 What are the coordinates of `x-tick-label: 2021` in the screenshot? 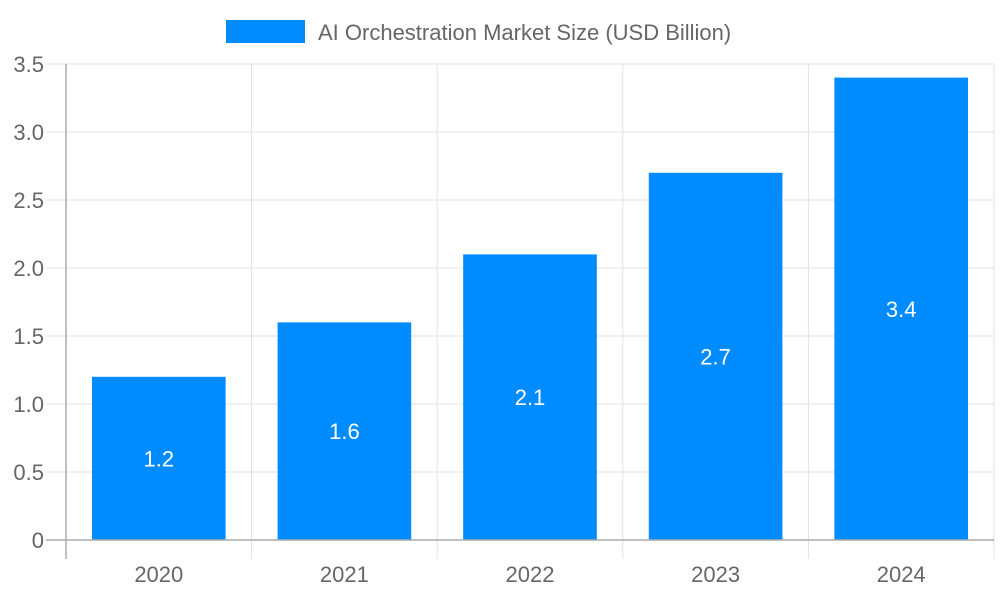 It's located at (344, 574).